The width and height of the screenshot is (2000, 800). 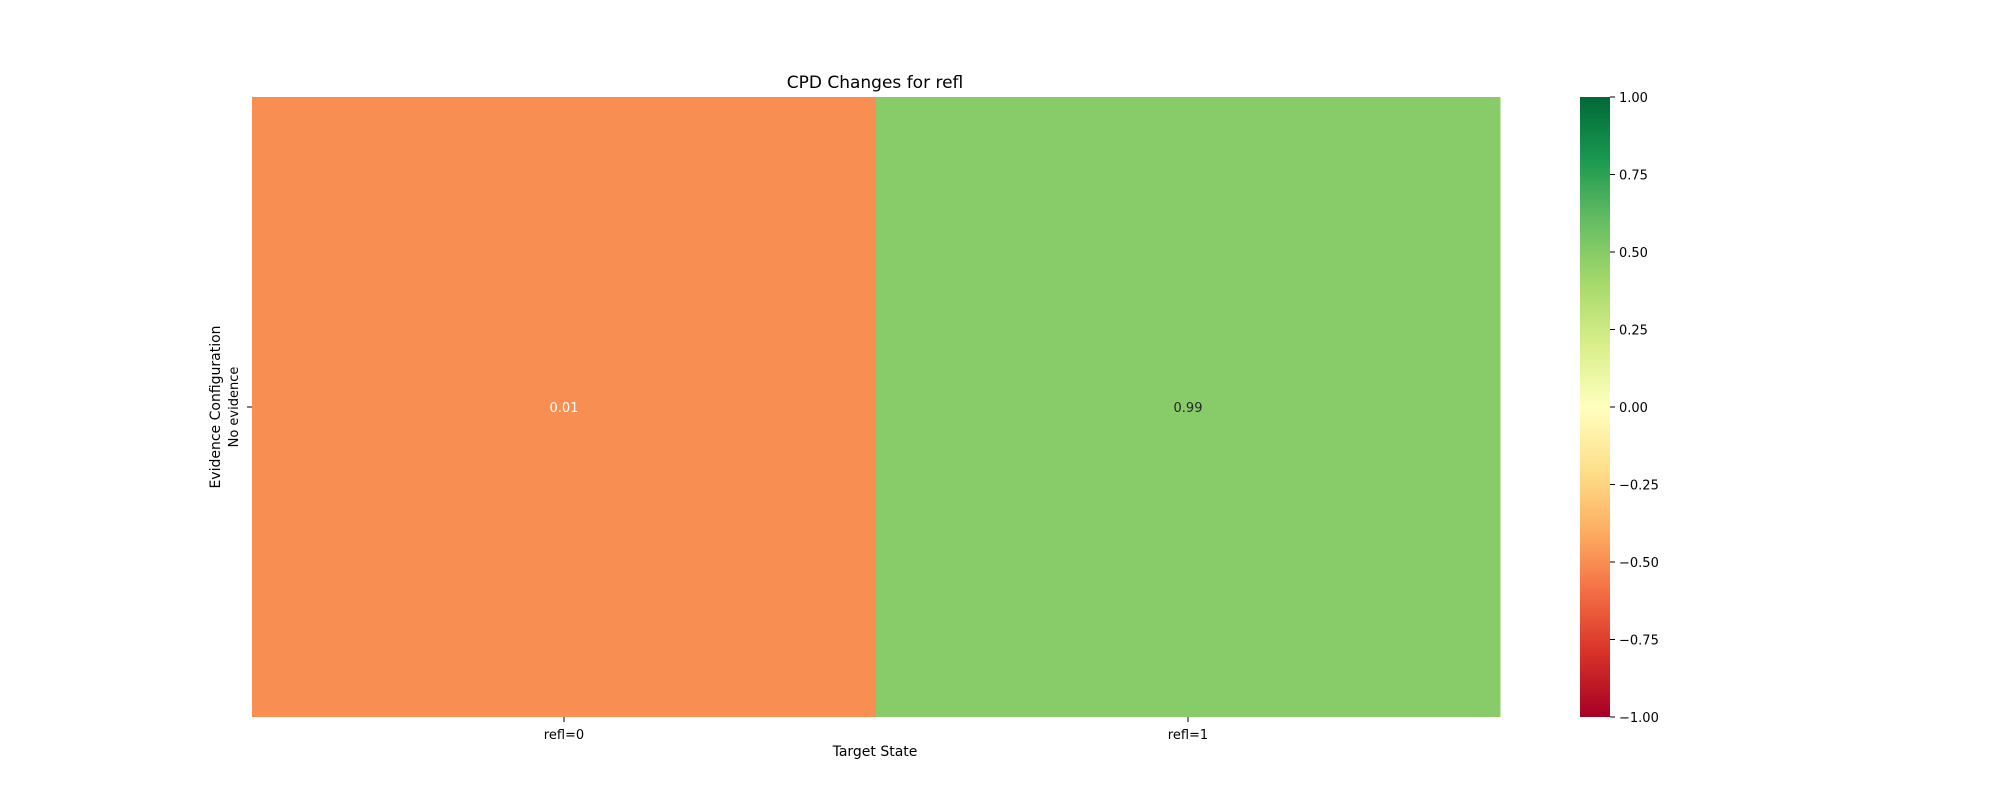 I want to click on colorbar-tick-label: 0.75, so click(x=1633, y=176).